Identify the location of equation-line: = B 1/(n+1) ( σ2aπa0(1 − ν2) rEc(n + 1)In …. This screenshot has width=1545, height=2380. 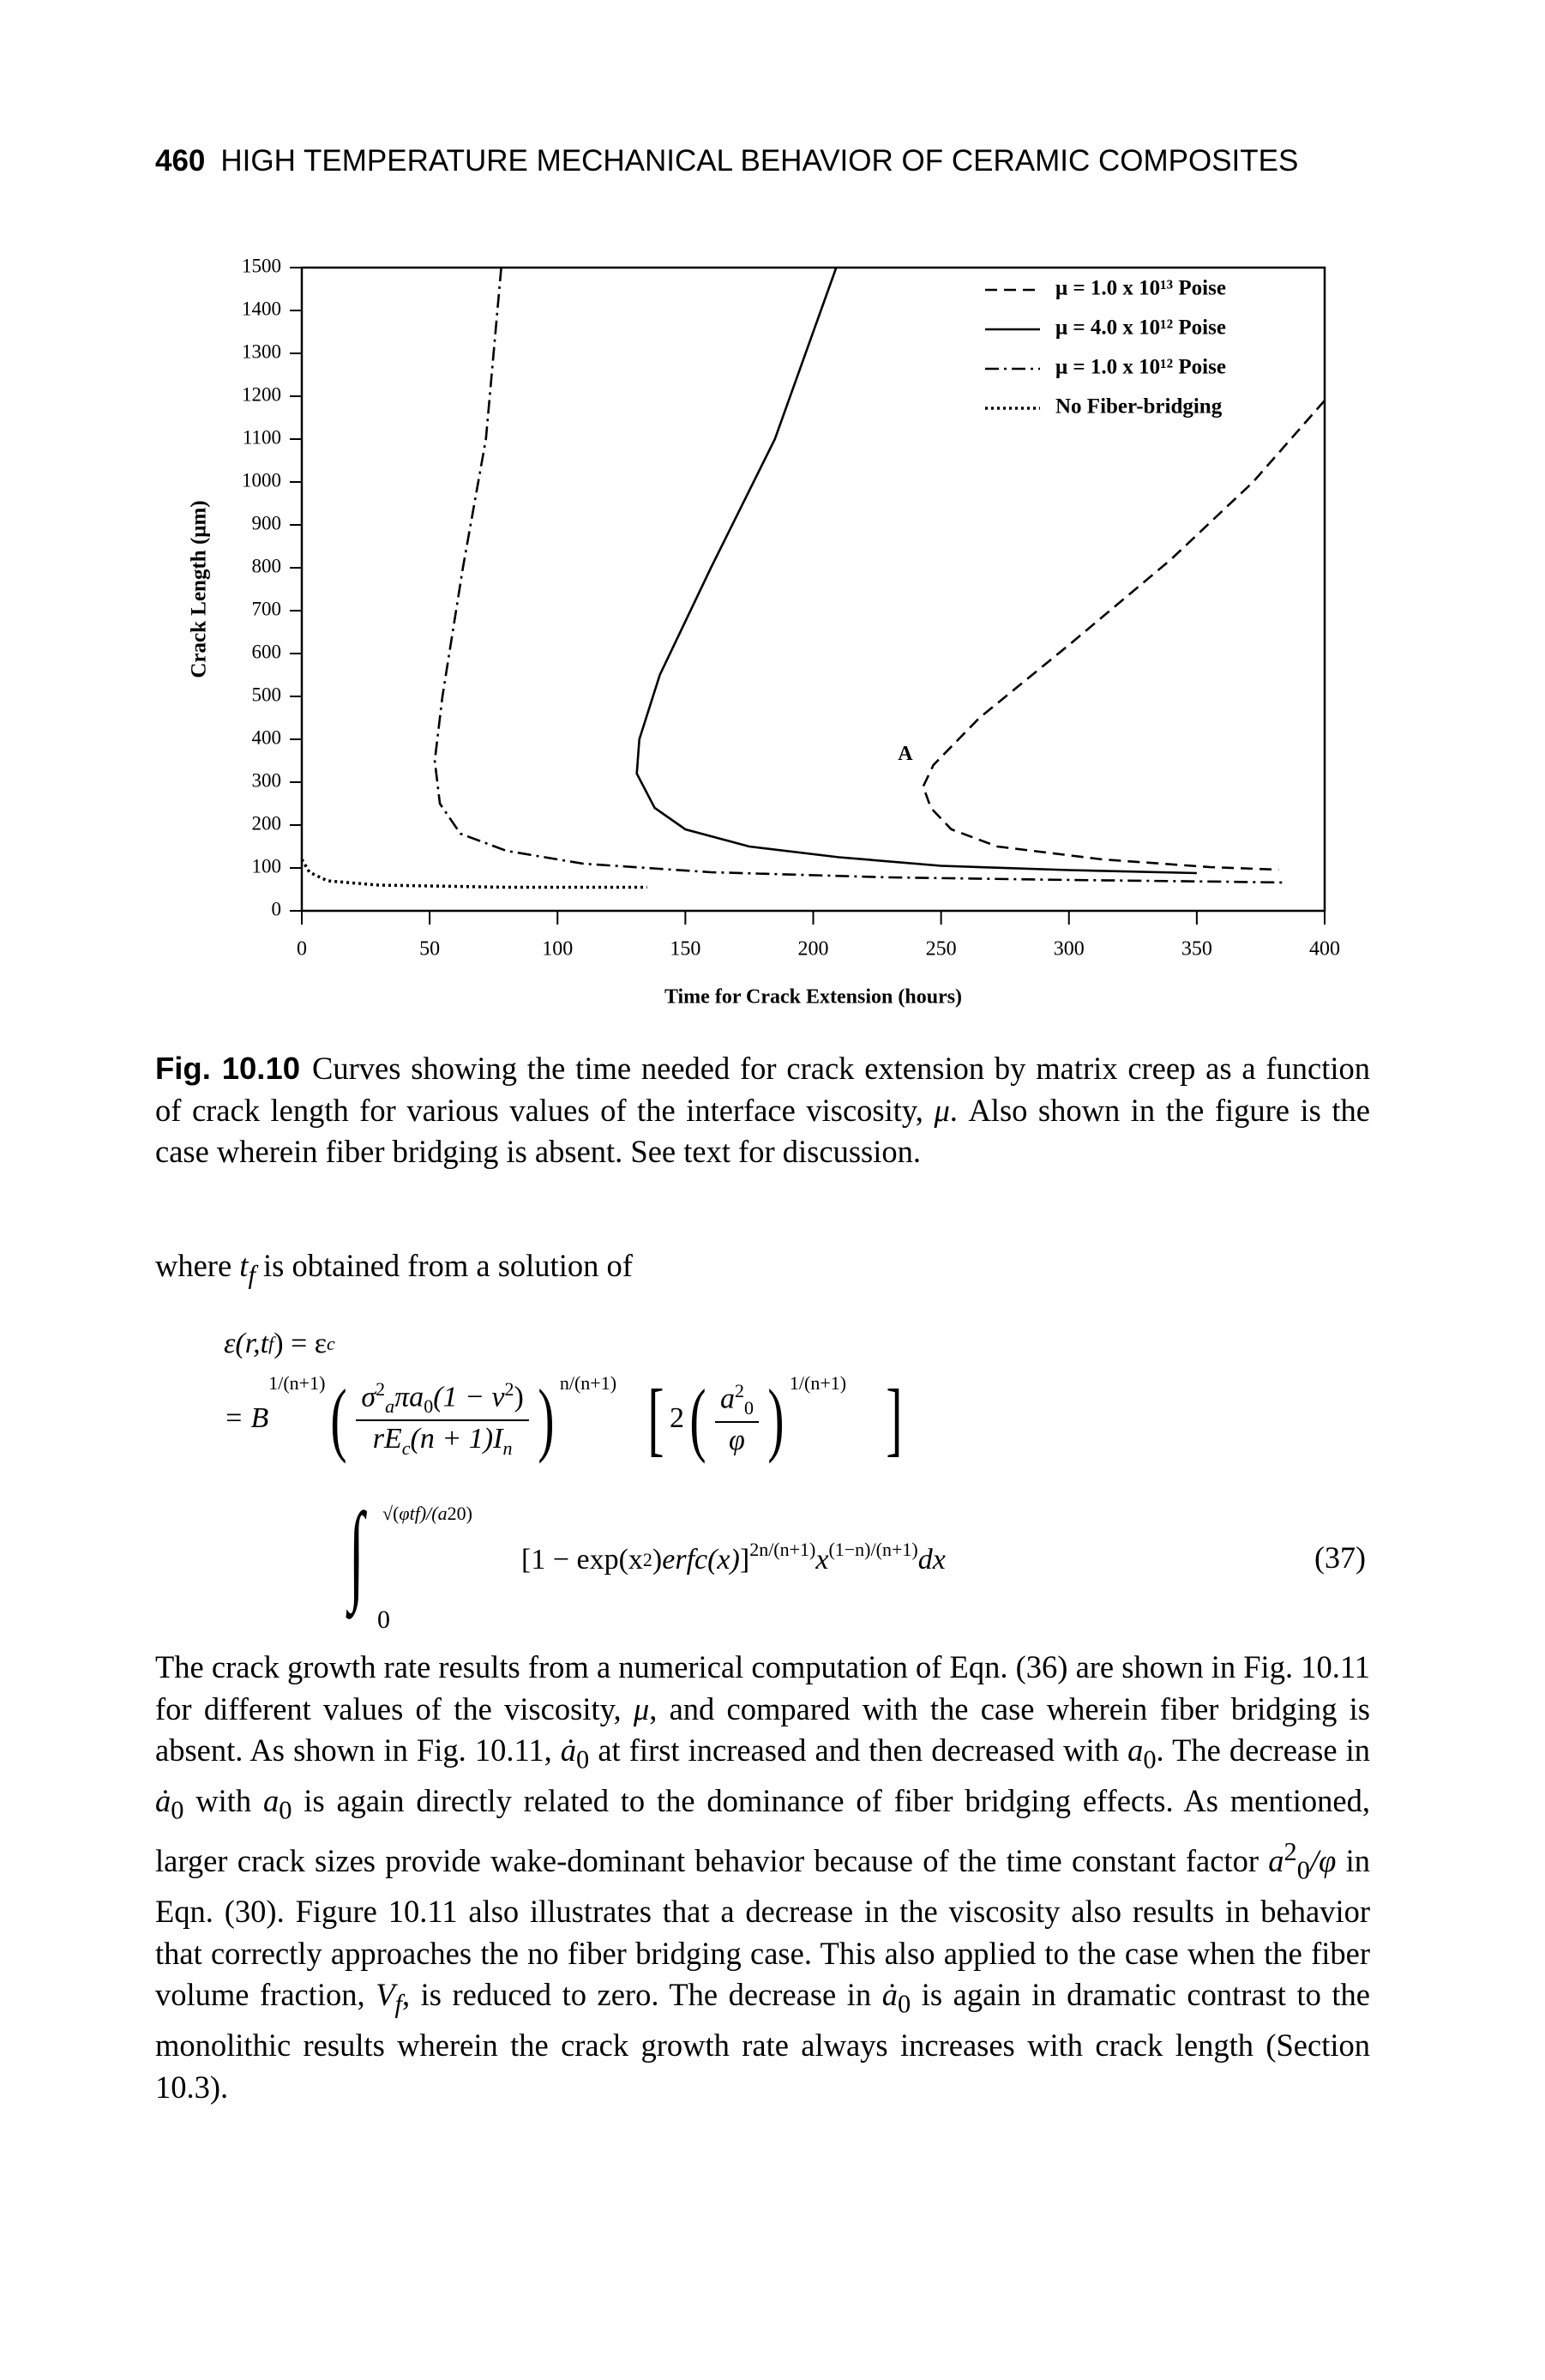
(566, 1418).